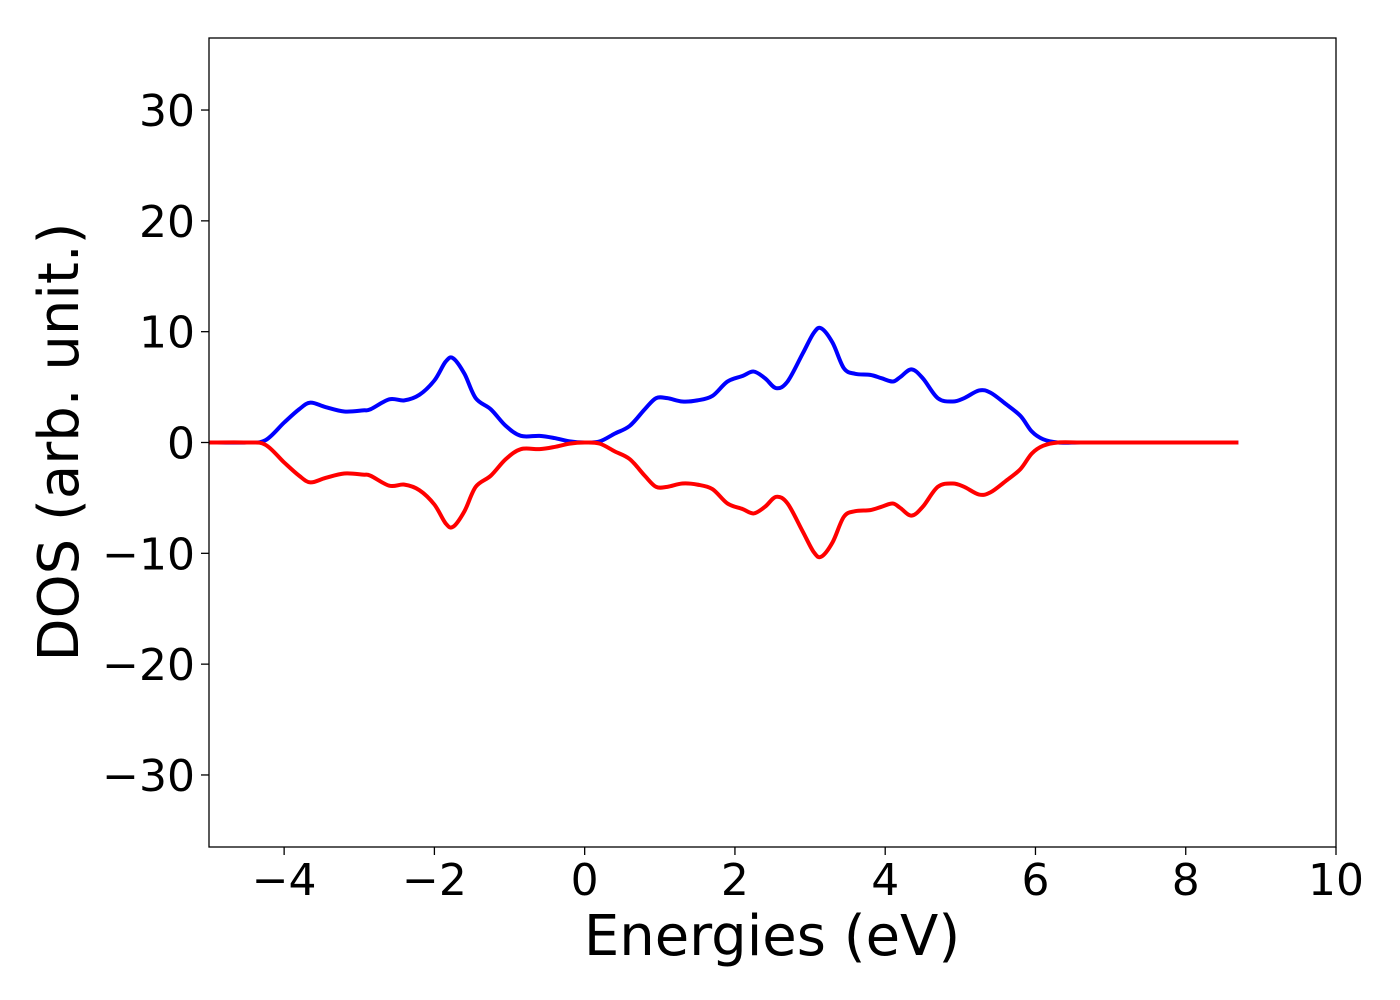 The height and width of the screenshot is (1000, 1400). I want to click on x-axis-label: Energies (eV), so click(772, 936).